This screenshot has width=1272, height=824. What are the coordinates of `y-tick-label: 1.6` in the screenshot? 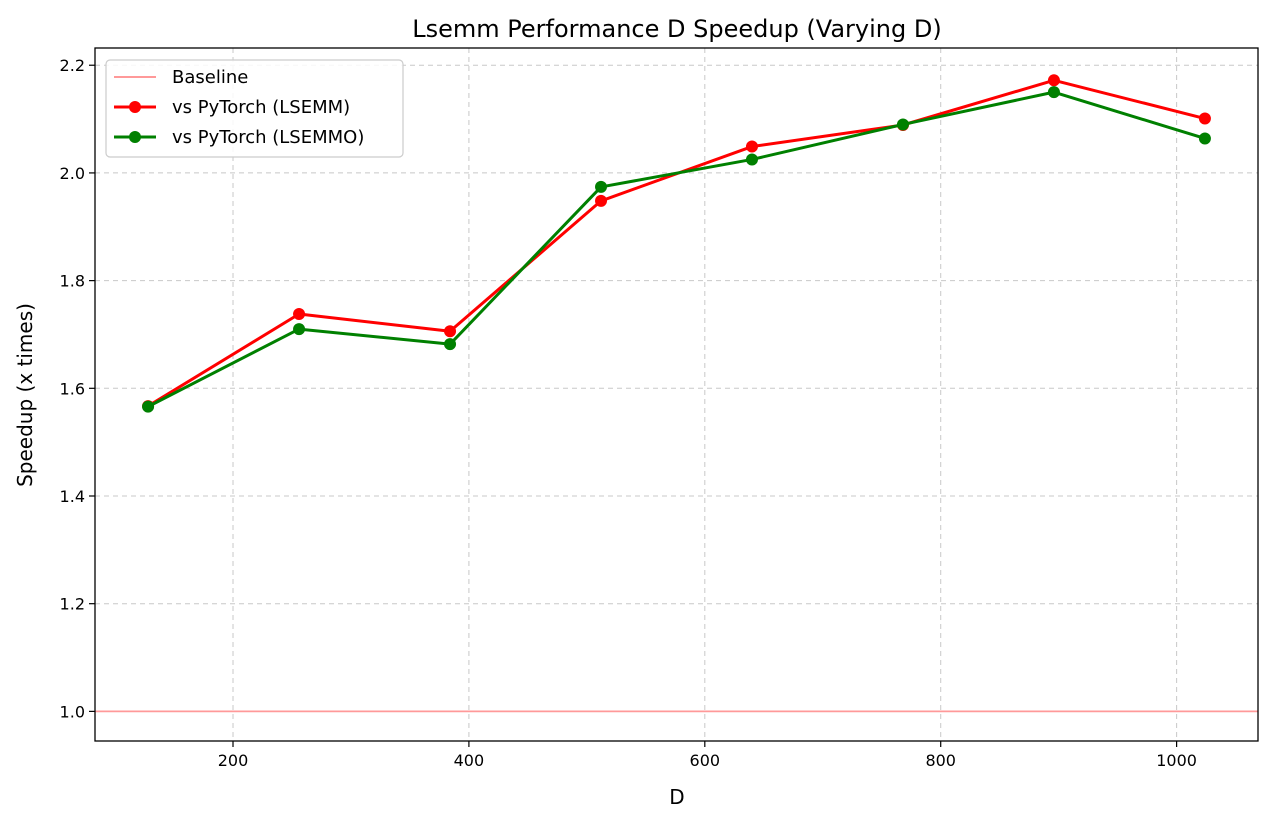 It's located at (72, 388).